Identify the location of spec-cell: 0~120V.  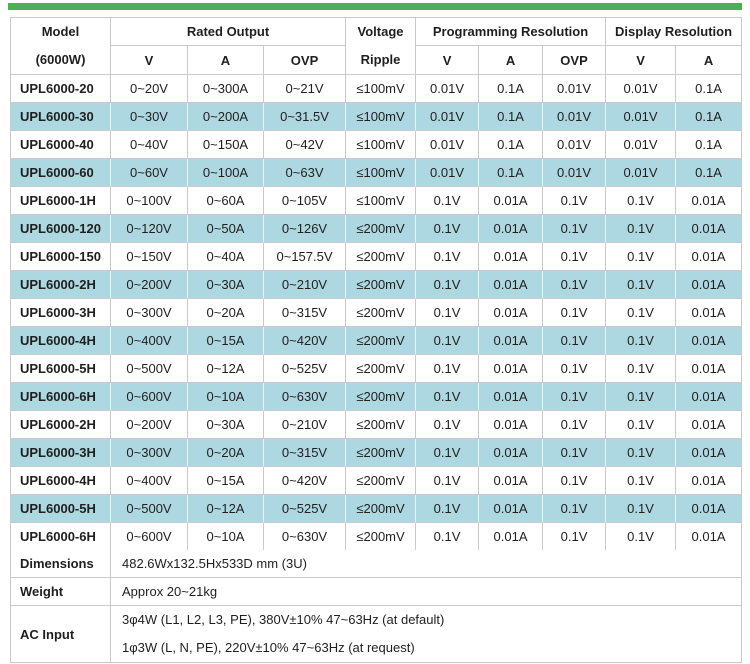
(149, 229).